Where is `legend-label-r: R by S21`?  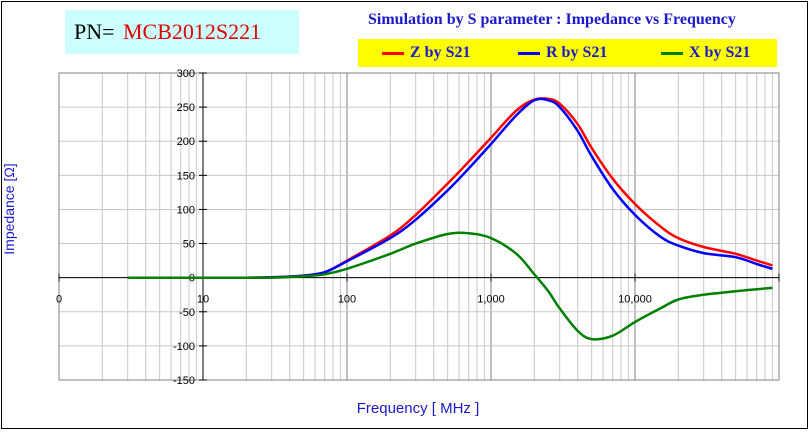
legend-label-r: R by S21 is located at coordinates (577, 52).